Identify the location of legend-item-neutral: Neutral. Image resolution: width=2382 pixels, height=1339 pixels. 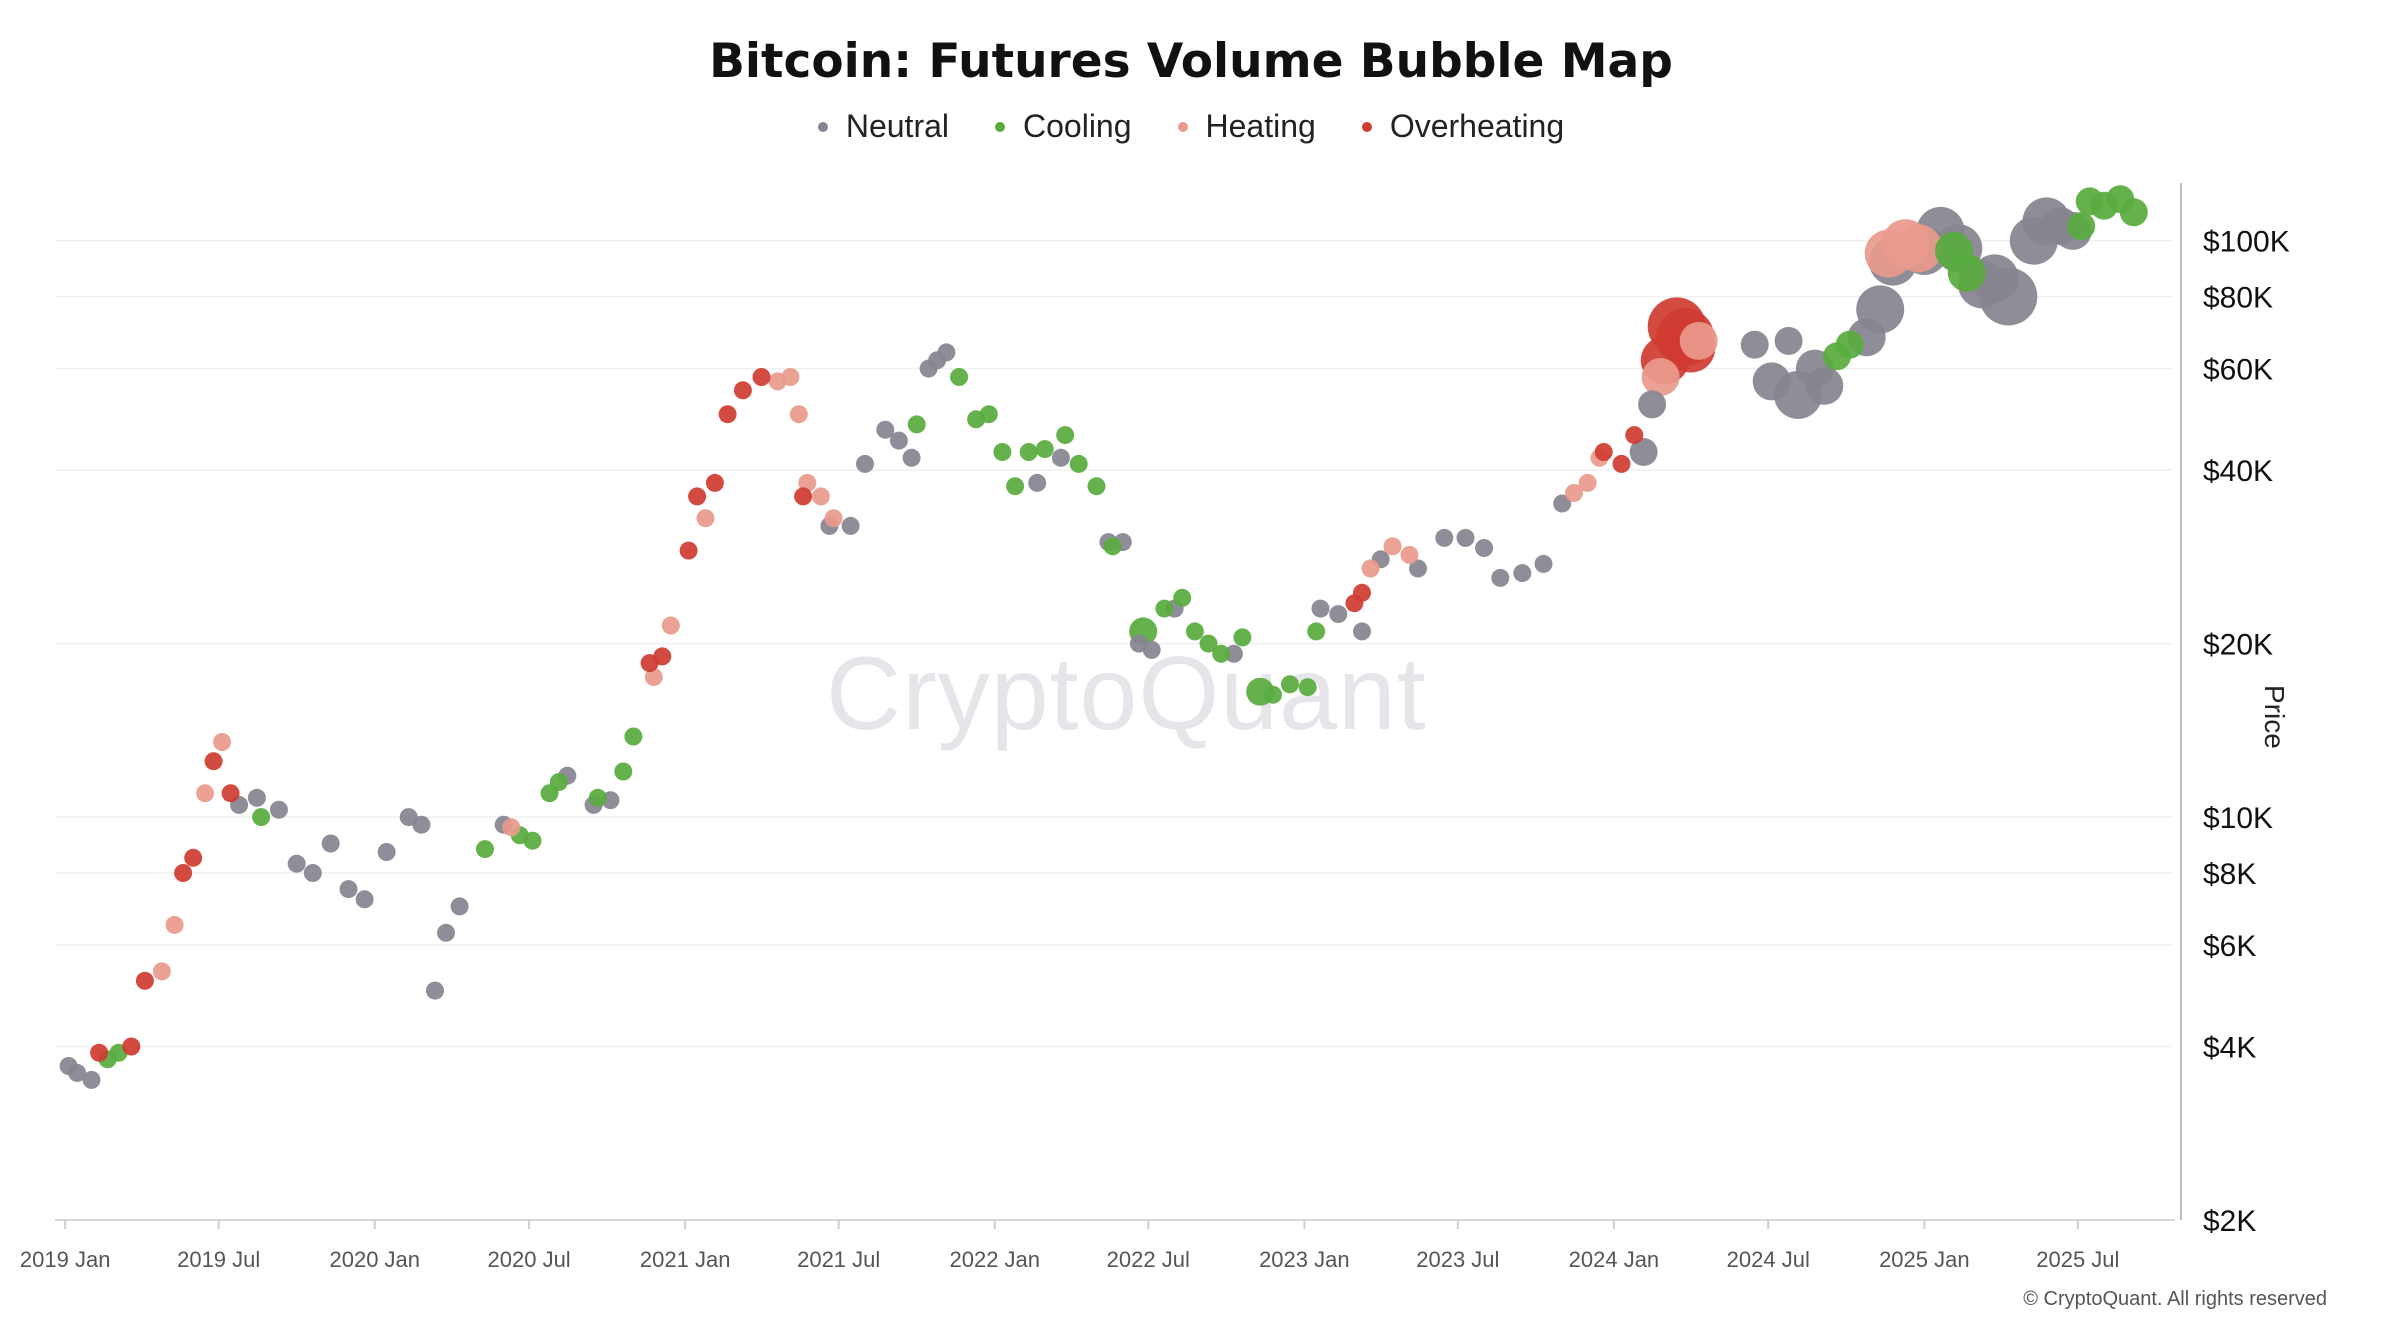
(883, 126).